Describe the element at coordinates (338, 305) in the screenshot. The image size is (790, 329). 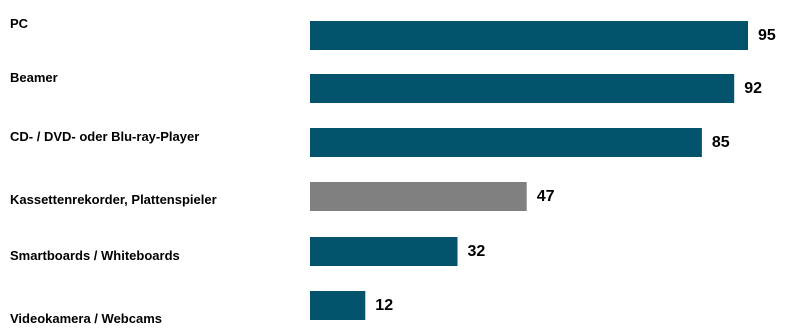
I see `bar-videokamera-webcams` at that location.